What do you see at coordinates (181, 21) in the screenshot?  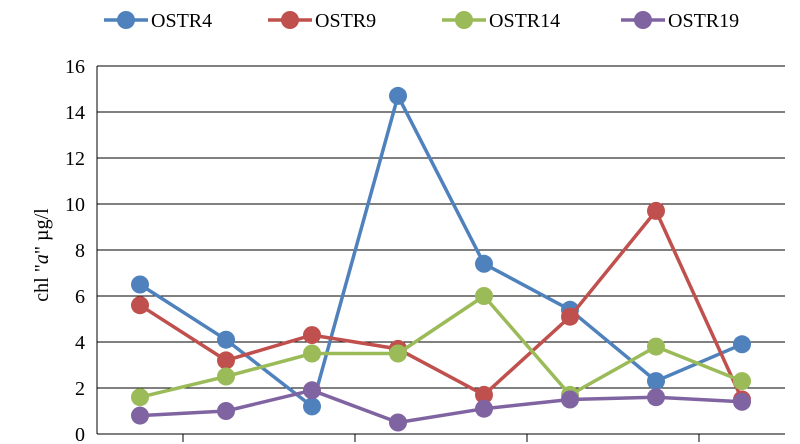 I see `legend-label: OSTR4` at bounding box center [181, 21].